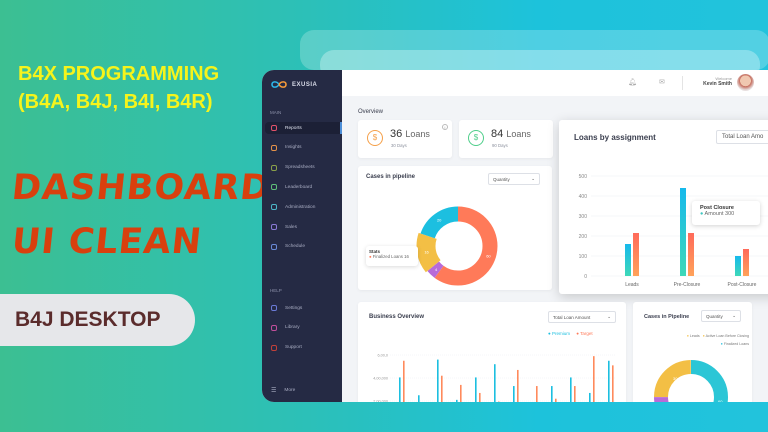 Image resolution: width=768 pixels, height=432 pixels. What do you see at coordinates (303, 207) in the screenshot?
I see `sidebar-item-administration: Administration` at bounding box center [303, 207].